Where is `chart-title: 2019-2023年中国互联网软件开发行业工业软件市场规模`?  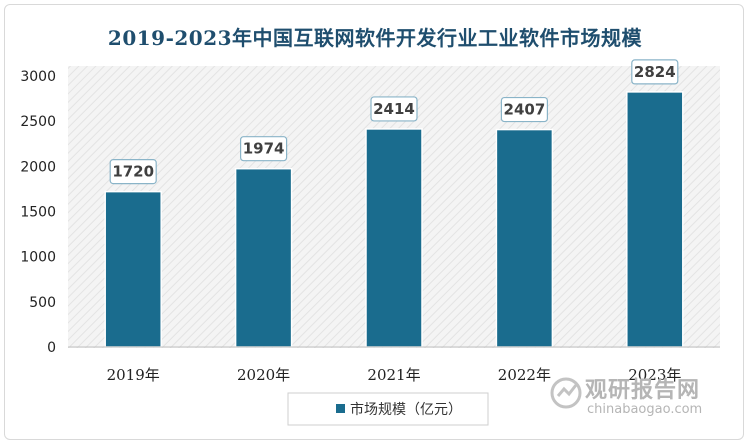 chart-title: 2019-2023年中国互联网软件开发行业工业软件市场规模 is located at coordinates (375, 38).